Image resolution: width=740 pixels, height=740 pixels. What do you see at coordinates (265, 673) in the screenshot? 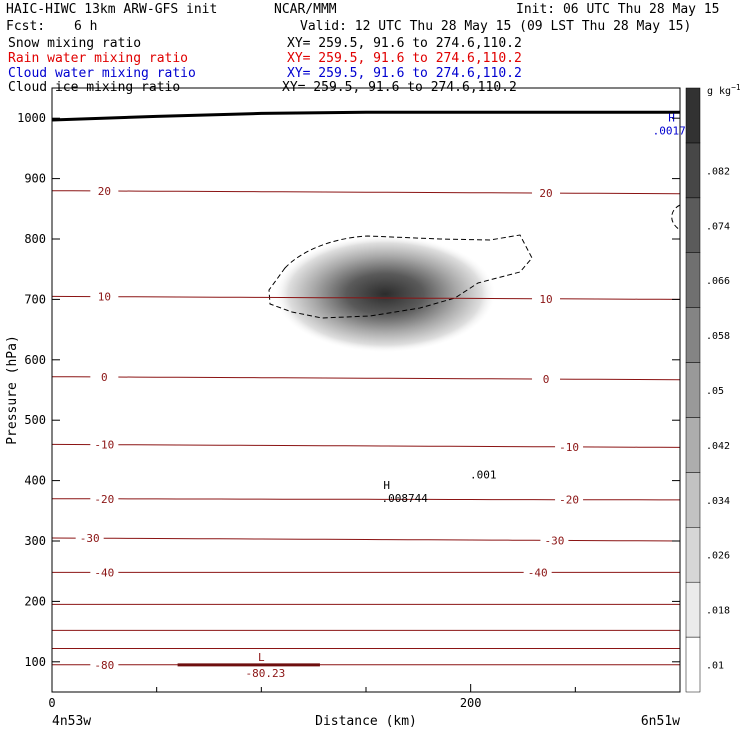
I see `temp-min-value: -80.23` at bounding box center [265, 673].